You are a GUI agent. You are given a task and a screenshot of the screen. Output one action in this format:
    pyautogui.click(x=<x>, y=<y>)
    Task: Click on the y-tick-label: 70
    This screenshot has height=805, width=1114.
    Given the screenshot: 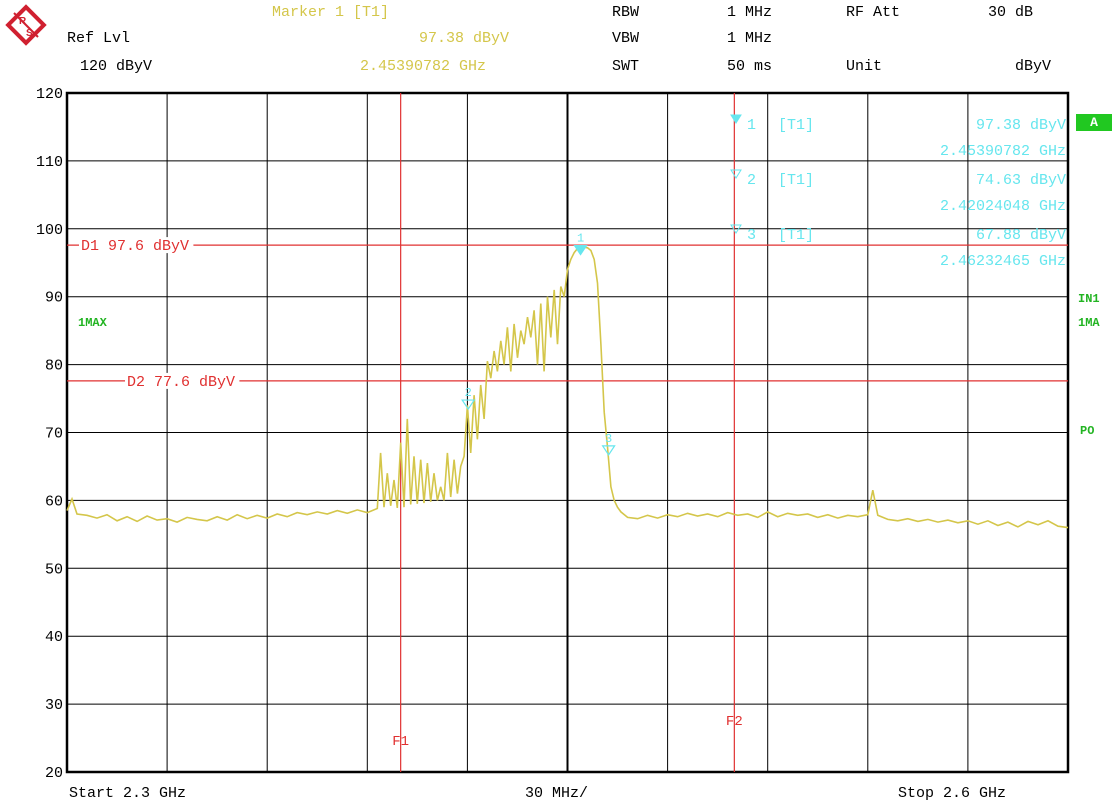 What is the action you would take?
    pyautogui.click(x=54, y=434)
    